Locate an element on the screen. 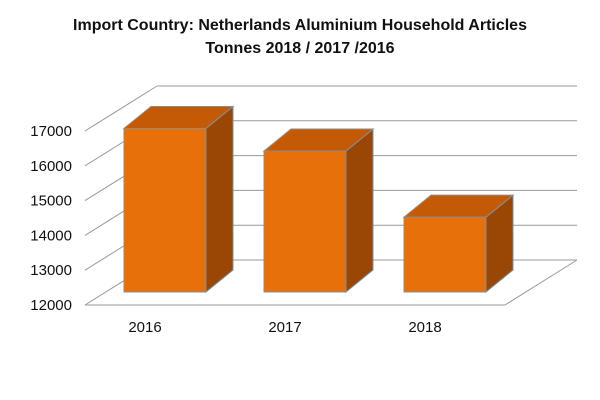 The image size is (600, 400). y-tick-label: 13000 is located at coordinates (51, 270).